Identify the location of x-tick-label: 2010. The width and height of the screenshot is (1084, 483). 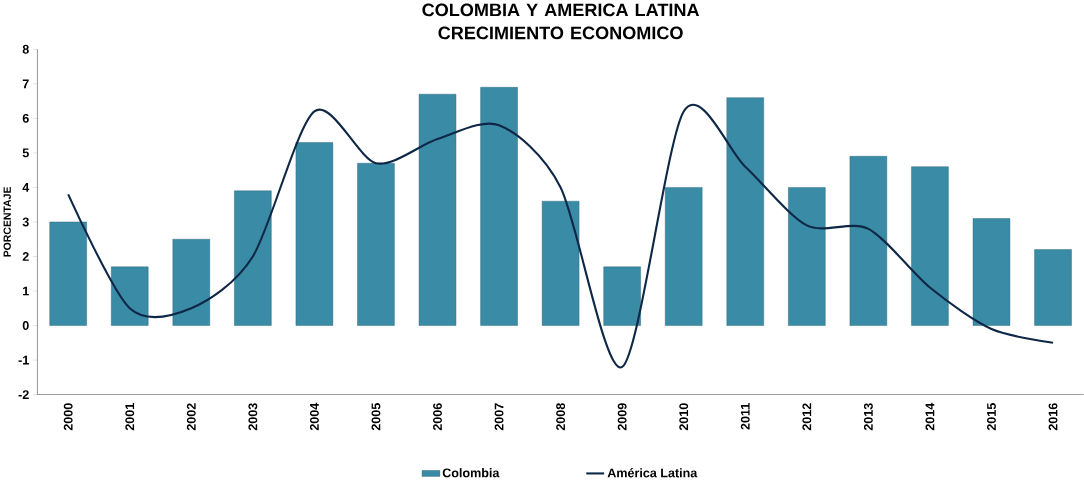
(684, 417).